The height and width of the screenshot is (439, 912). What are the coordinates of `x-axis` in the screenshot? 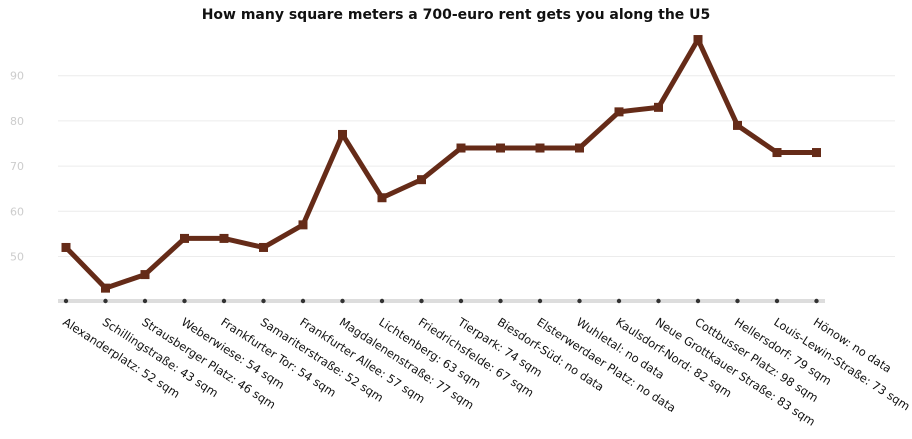 It's located at (441, 301).